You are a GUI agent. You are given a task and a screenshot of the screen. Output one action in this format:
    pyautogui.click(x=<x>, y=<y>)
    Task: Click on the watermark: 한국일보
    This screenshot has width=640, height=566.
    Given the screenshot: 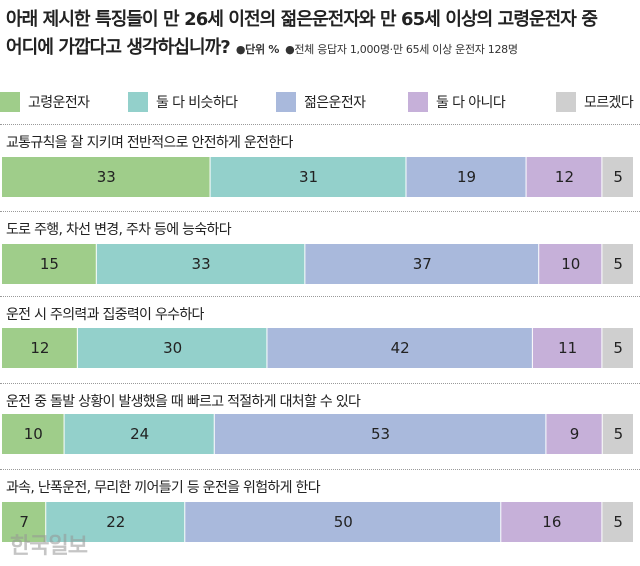 What is the action you would take?
    pyautogui.click(x=49, y=546)
    